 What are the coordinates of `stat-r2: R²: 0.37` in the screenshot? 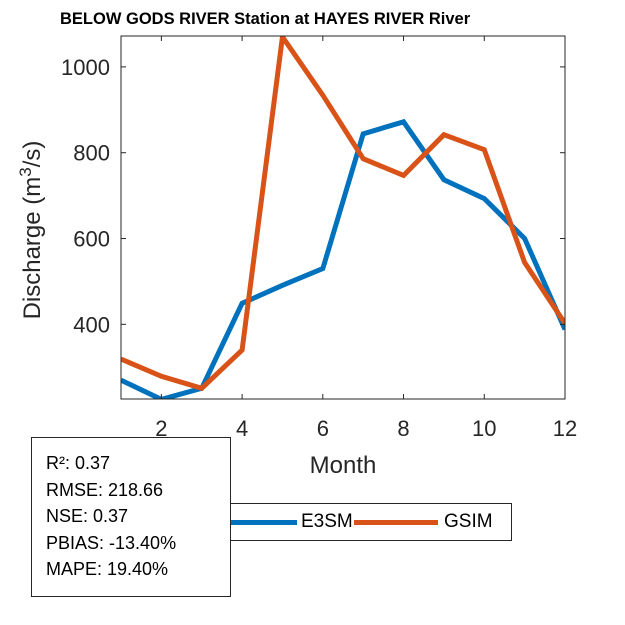 It's located at (78, 463).